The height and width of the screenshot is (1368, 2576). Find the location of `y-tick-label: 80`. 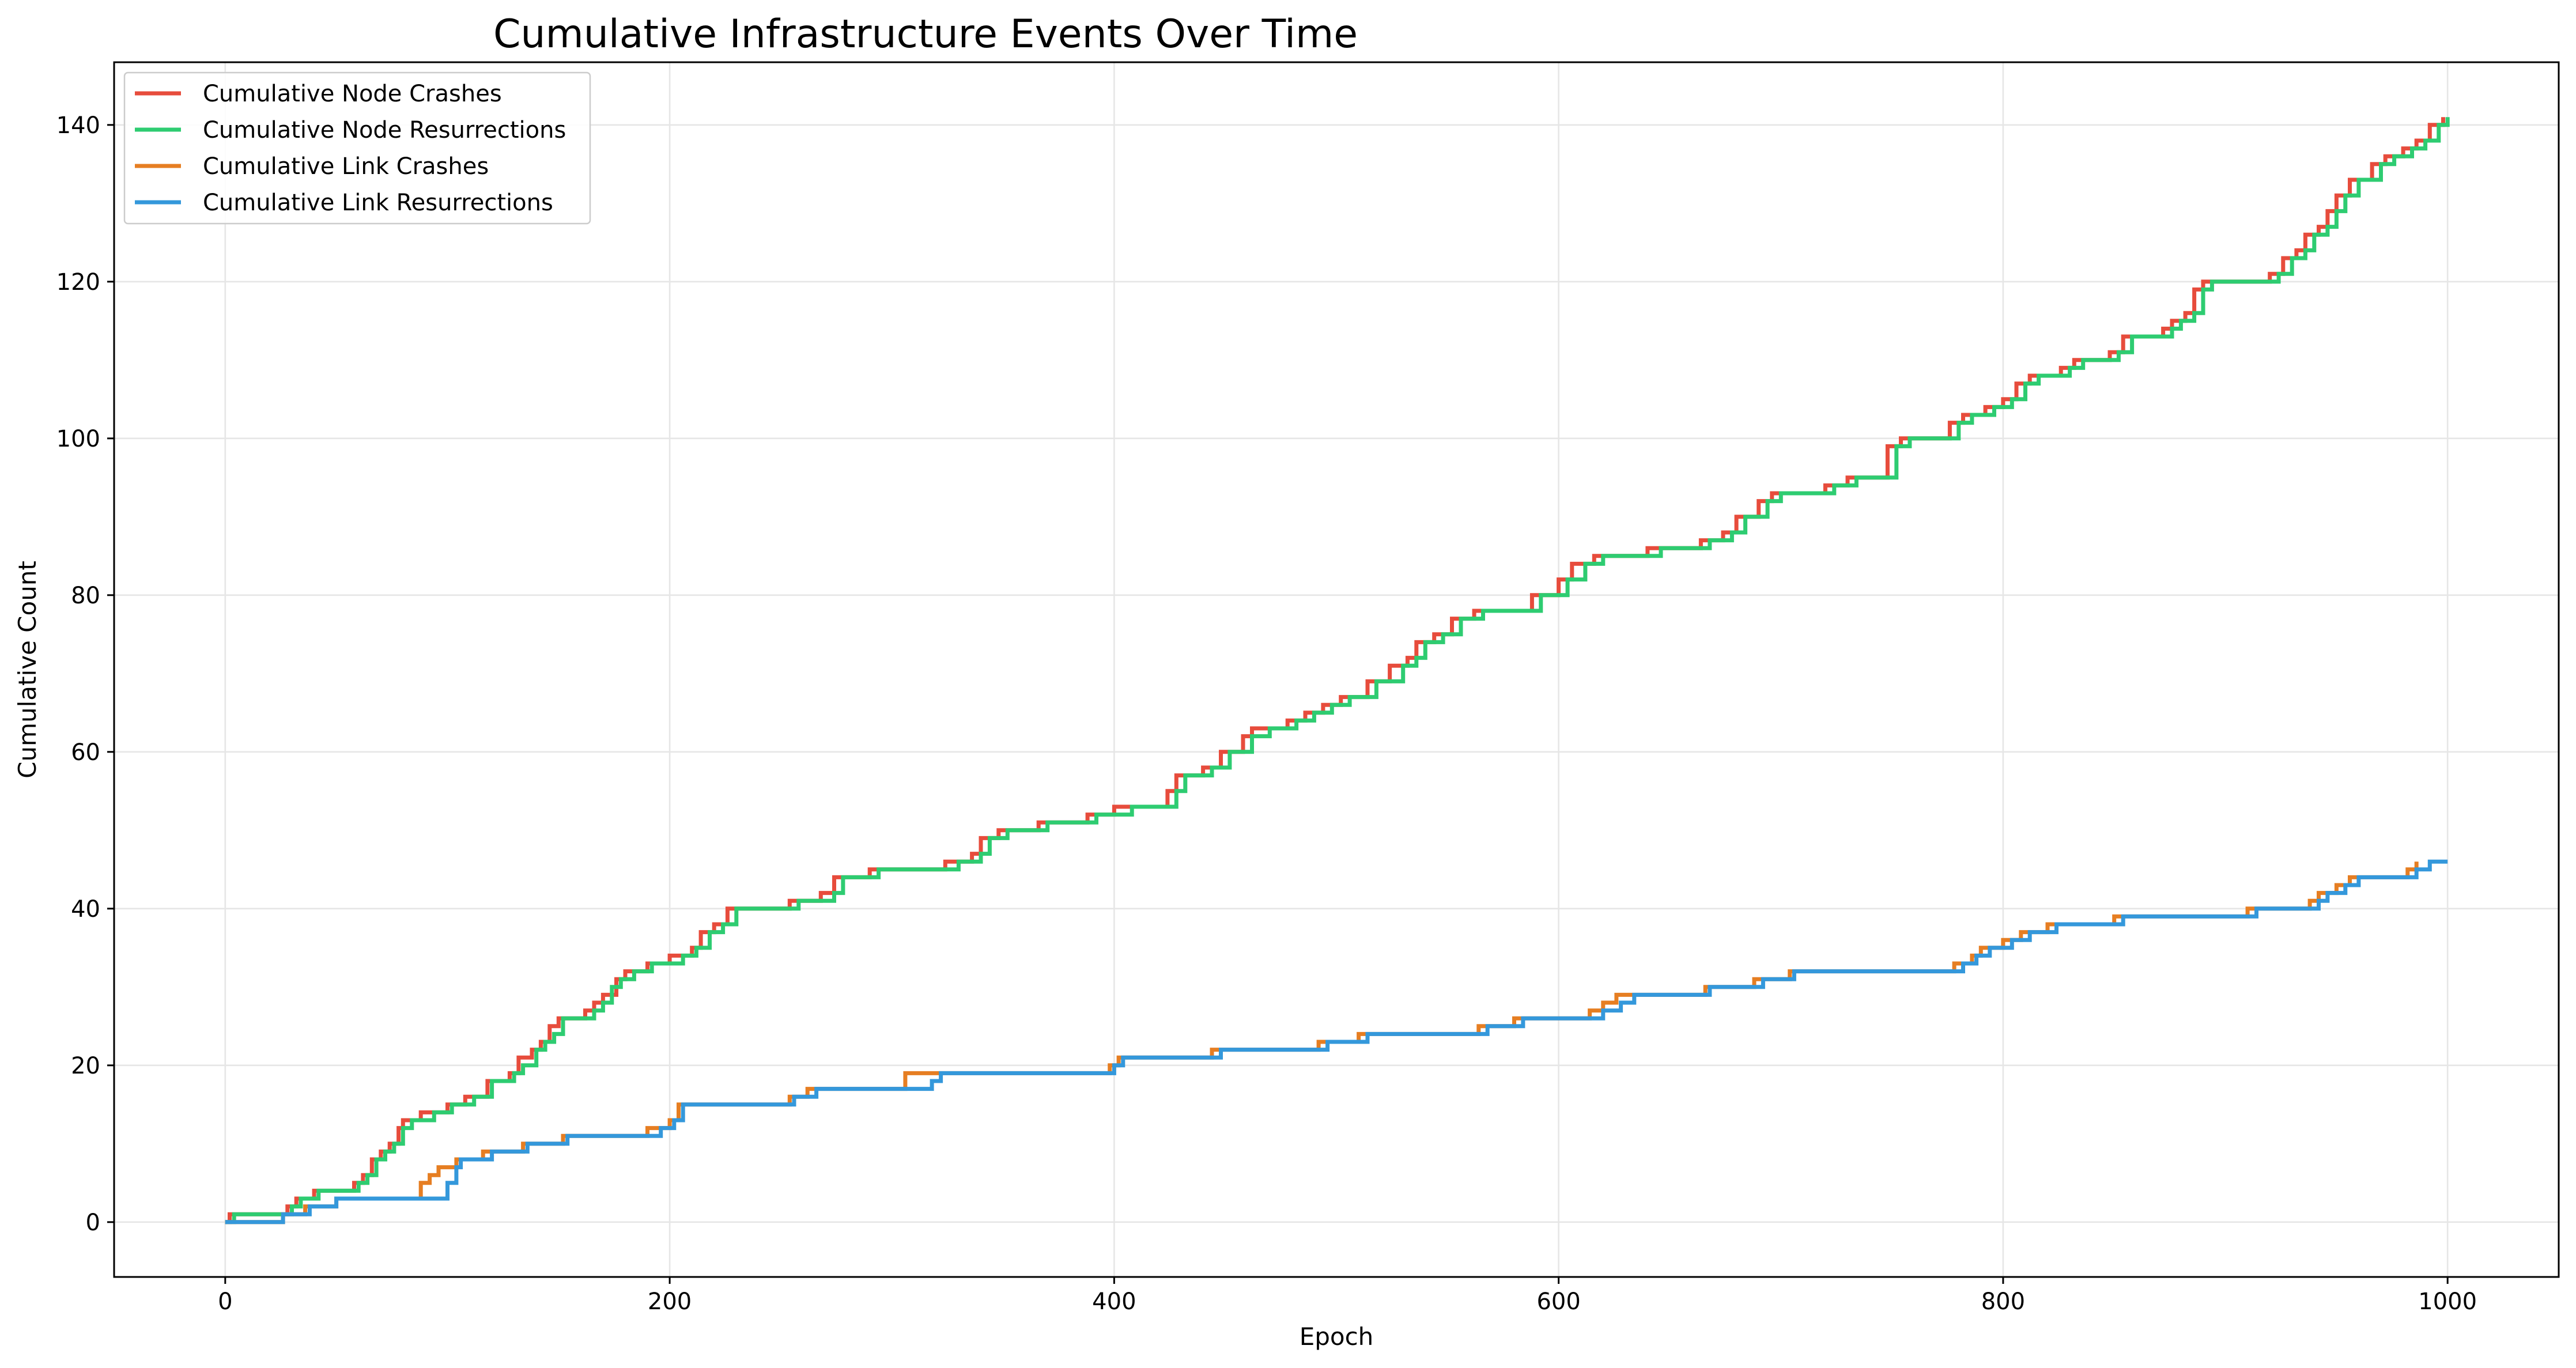

y-tick-label: 80 is located at coordinates (85, 596).